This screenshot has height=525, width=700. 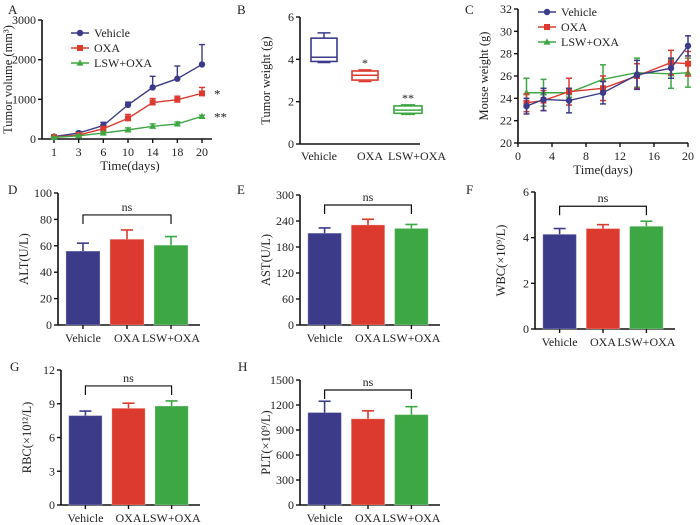 What do you see at coordinates (266, 260) in the screenshot?
I see `y-axis-label: AST(U/L)` at bounding box center [266, 260].